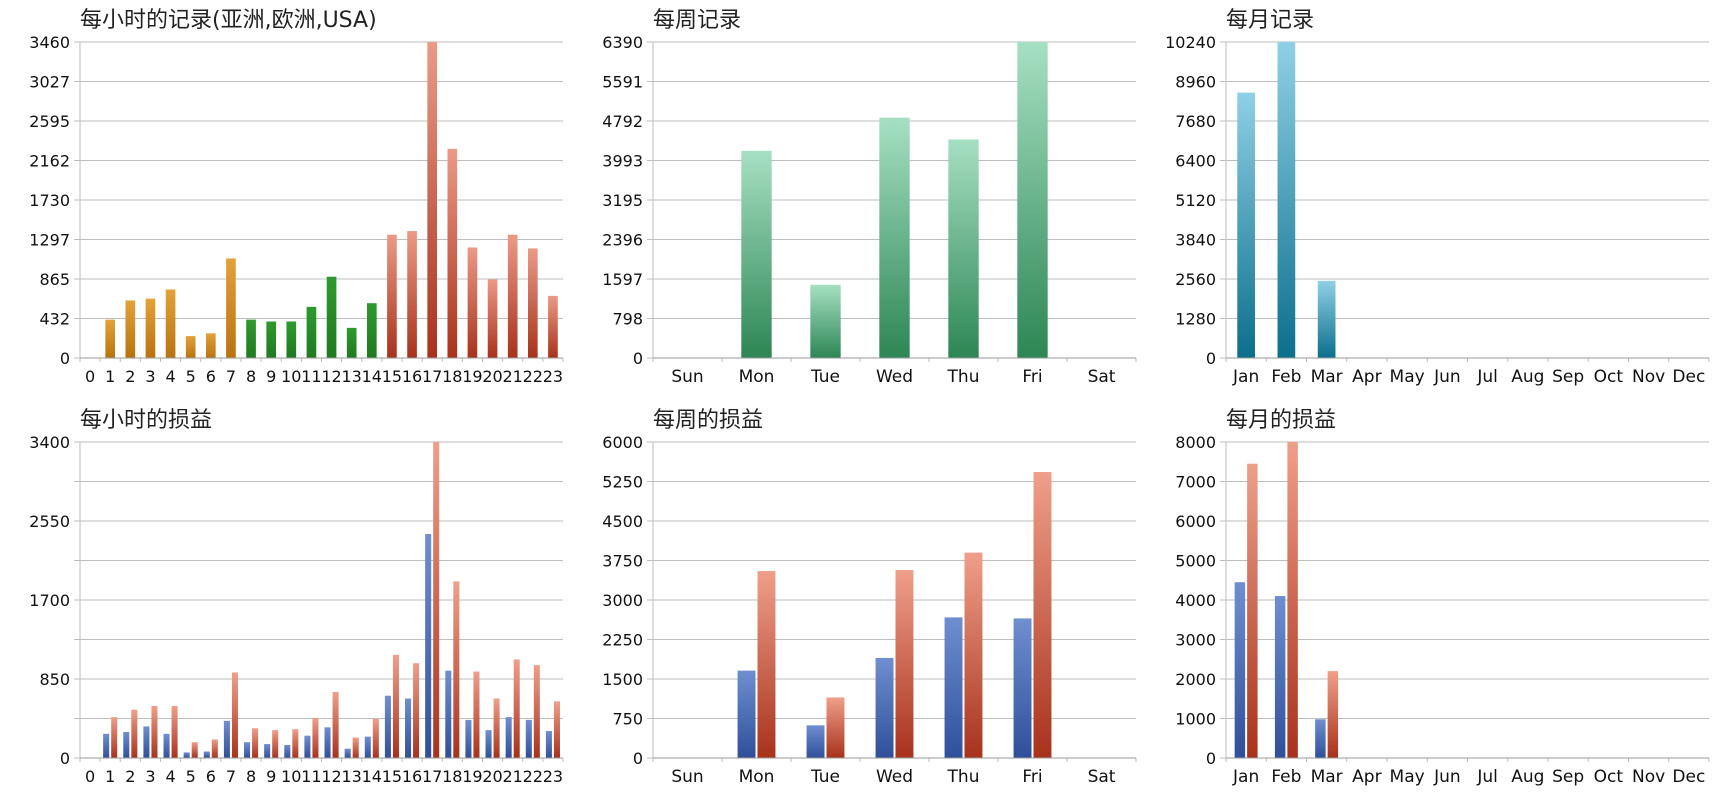  What do you see at coordinates (1195, 442) in the screenshot?
I see `y-tick-label: 8000` at bounding box center [1195, 442].